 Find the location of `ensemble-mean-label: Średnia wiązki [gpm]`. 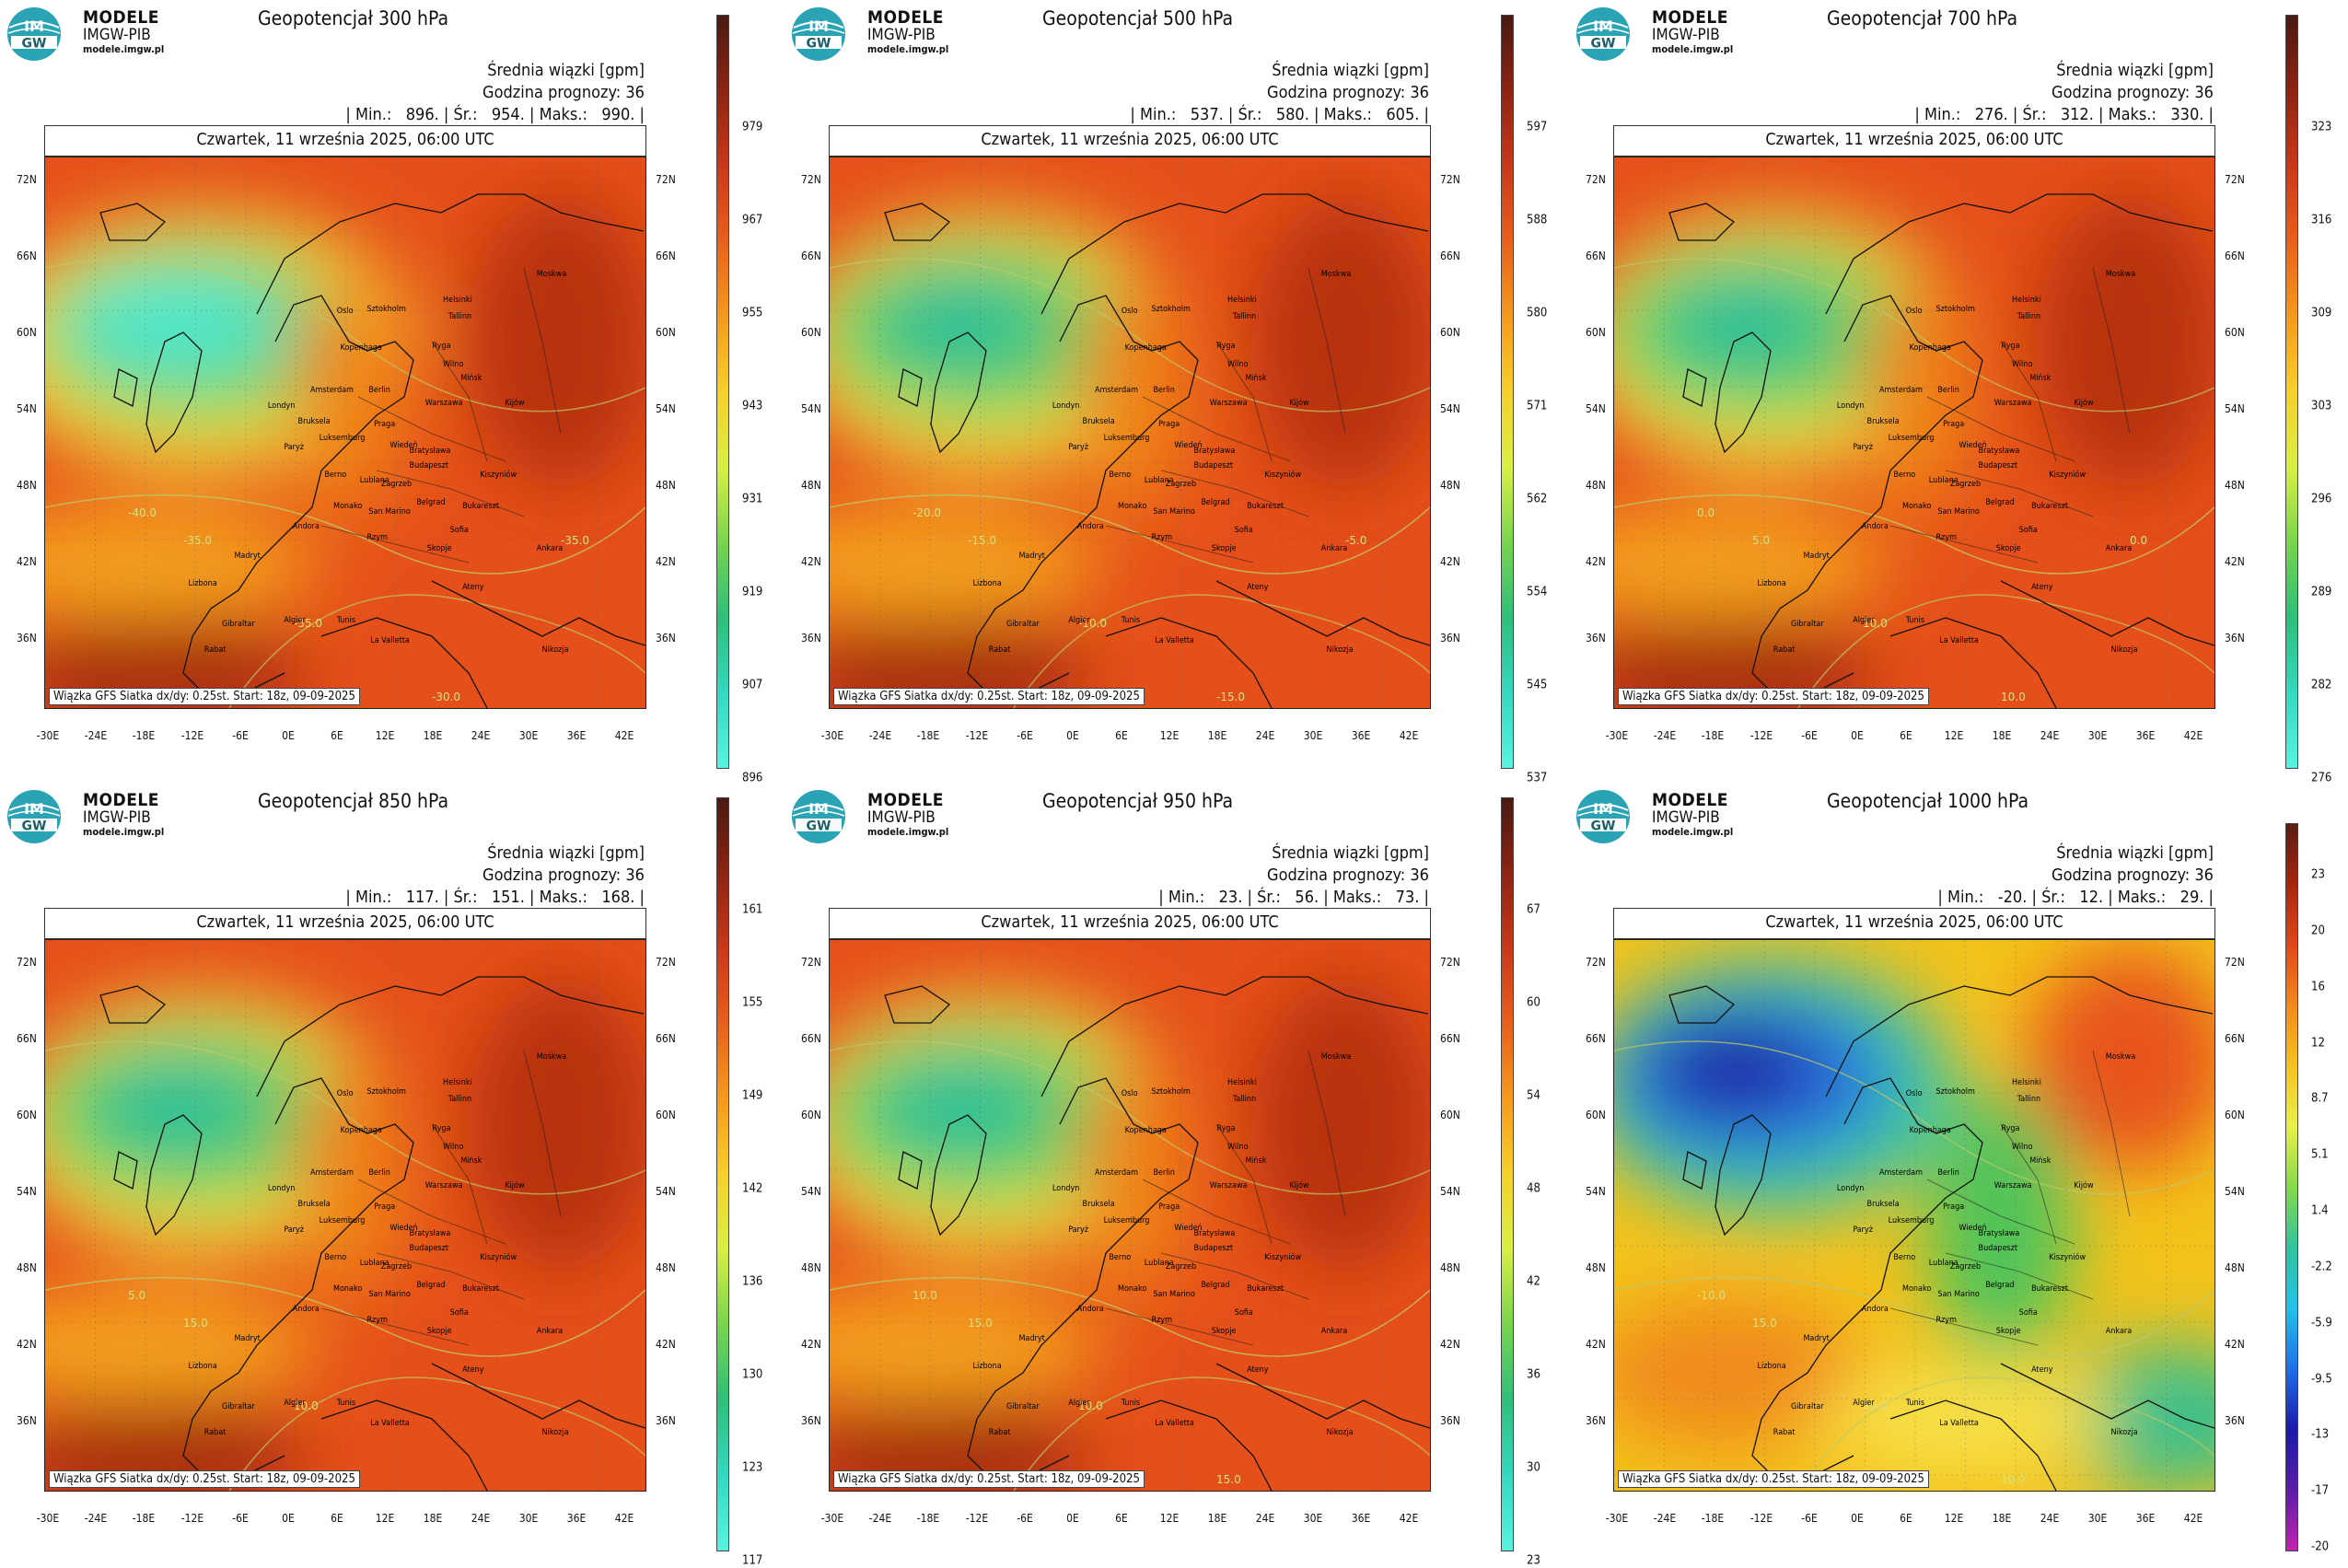

ensemble-mean-label: Średnia wiązki [gpm] is located at coordinates (2135, 853).